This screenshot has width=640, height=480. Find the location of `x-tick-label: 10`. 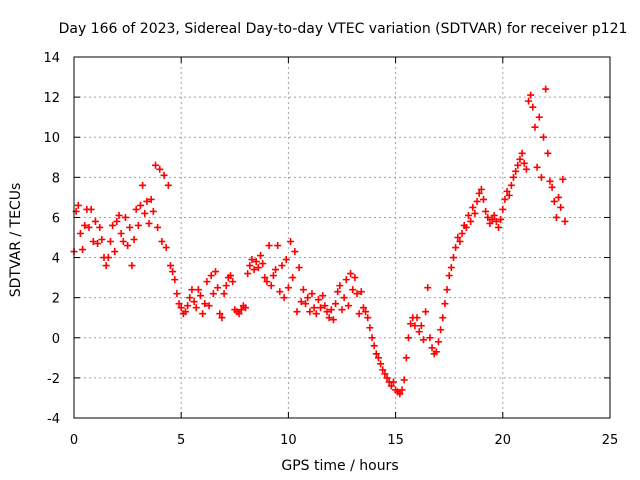

x-tick-label: 10 is located at coordinates (288, 440).